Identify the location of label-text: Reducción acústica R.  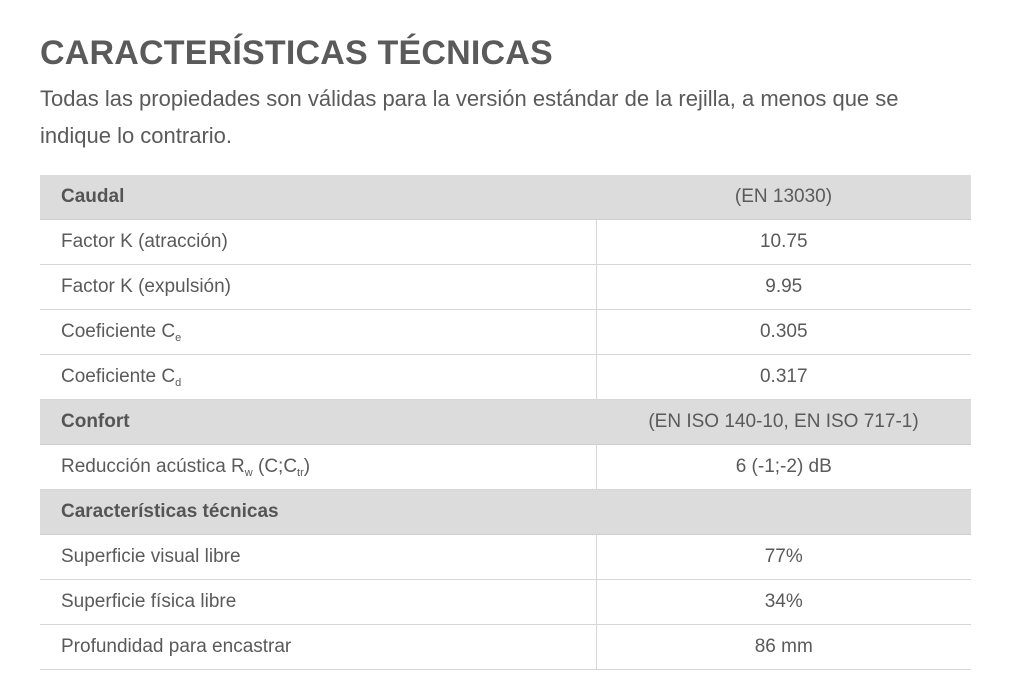
(153, 466).